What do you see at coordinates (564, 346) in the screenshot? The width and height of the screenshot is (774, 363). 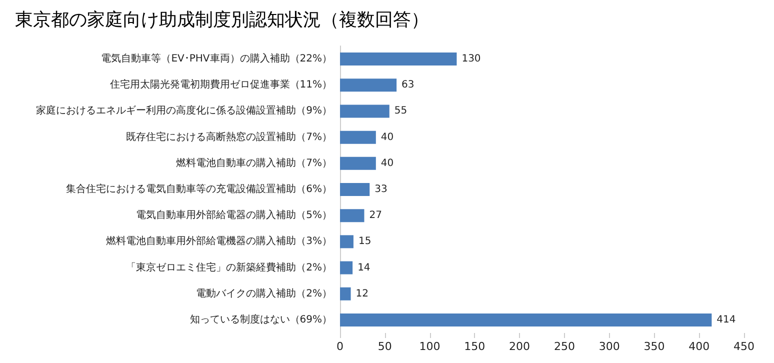 I see `x-tick-label: 250` at bounding box center [564, 346].